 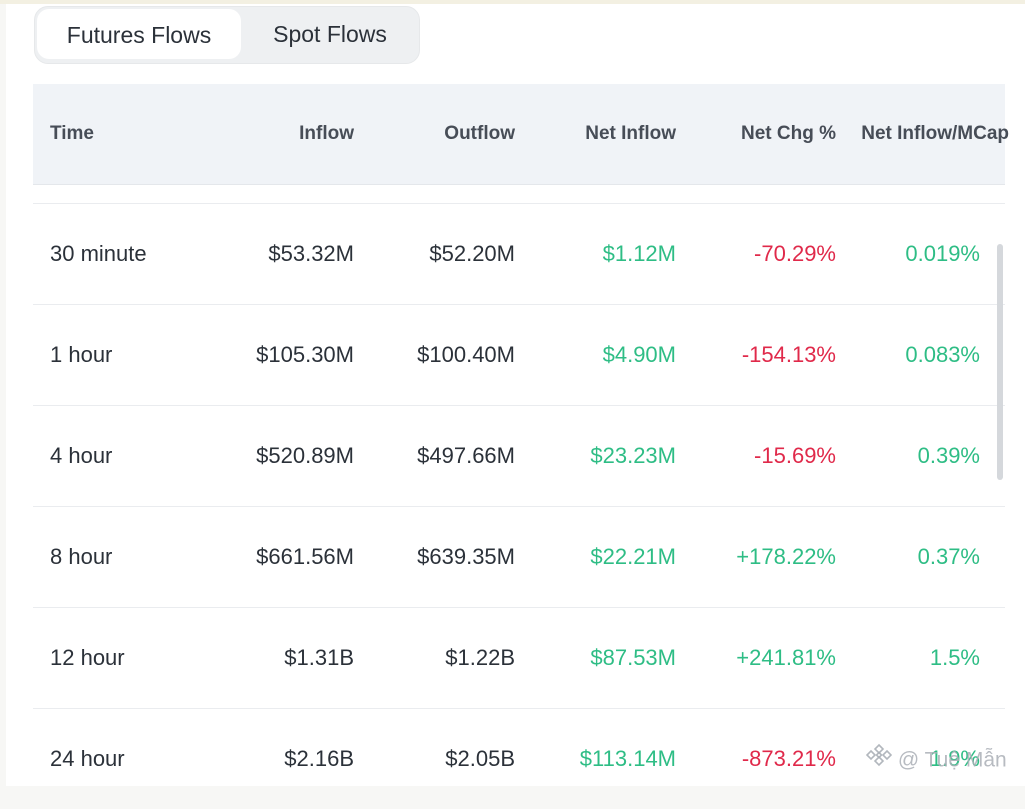 What do you see at coordinates (87, 657) in the screenshot?
I see `cell-time: 12 hour` at bounding box center [87, 657].